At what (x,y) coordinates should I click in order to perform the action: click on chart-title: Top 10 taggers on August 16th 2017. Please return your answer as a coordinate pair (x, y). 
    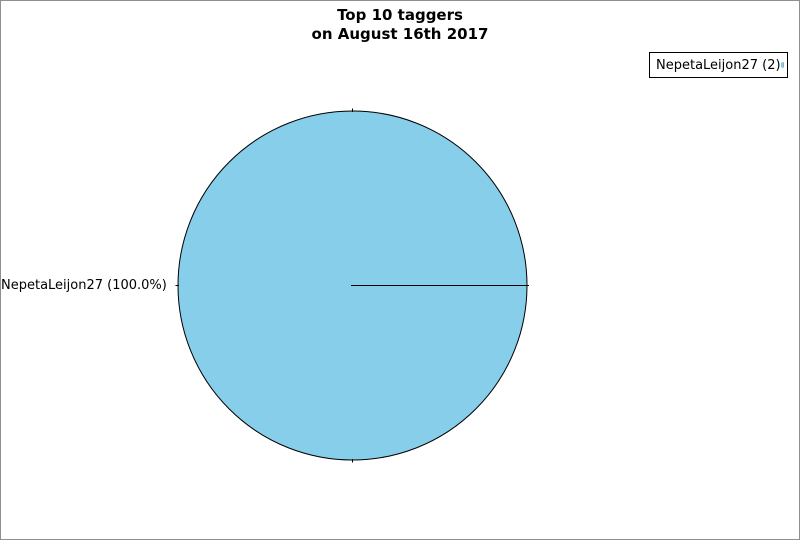
    Looking at the image, I should click on (400, 25).